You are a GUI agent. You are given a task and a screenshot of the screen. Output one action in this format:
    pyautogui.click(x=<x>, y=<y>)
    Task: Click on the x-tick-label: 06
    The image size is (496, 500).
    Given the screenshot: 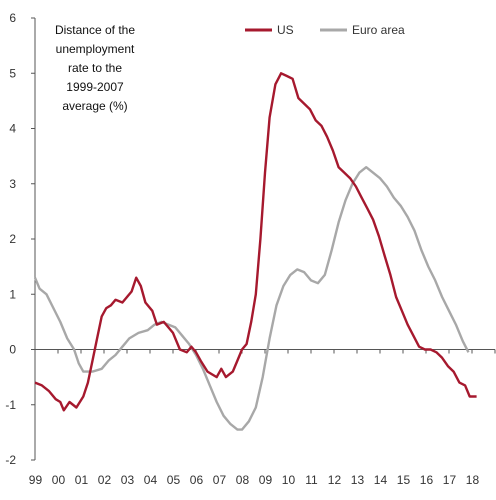 What is the action you would take?
    pyautogui.click(x=197, y=480)
    